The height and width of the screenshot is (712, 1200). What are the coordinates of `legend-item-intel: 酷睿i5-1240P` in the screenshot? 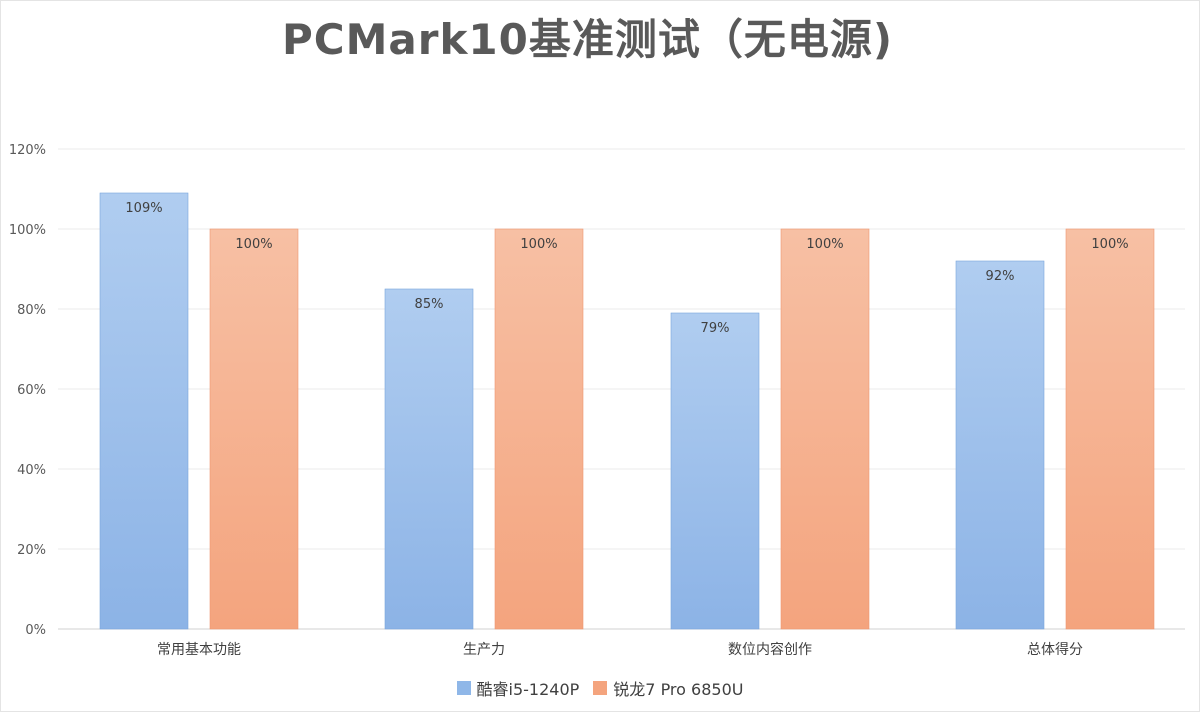 It's located at (518, 688).